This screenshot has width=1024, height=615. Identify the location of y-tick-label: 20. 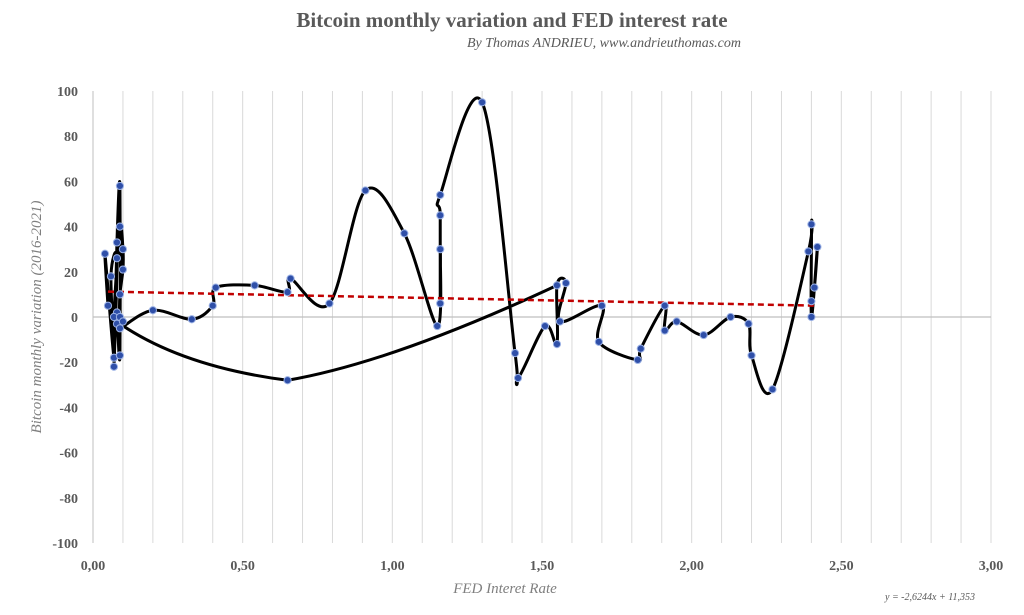
(71, 273).